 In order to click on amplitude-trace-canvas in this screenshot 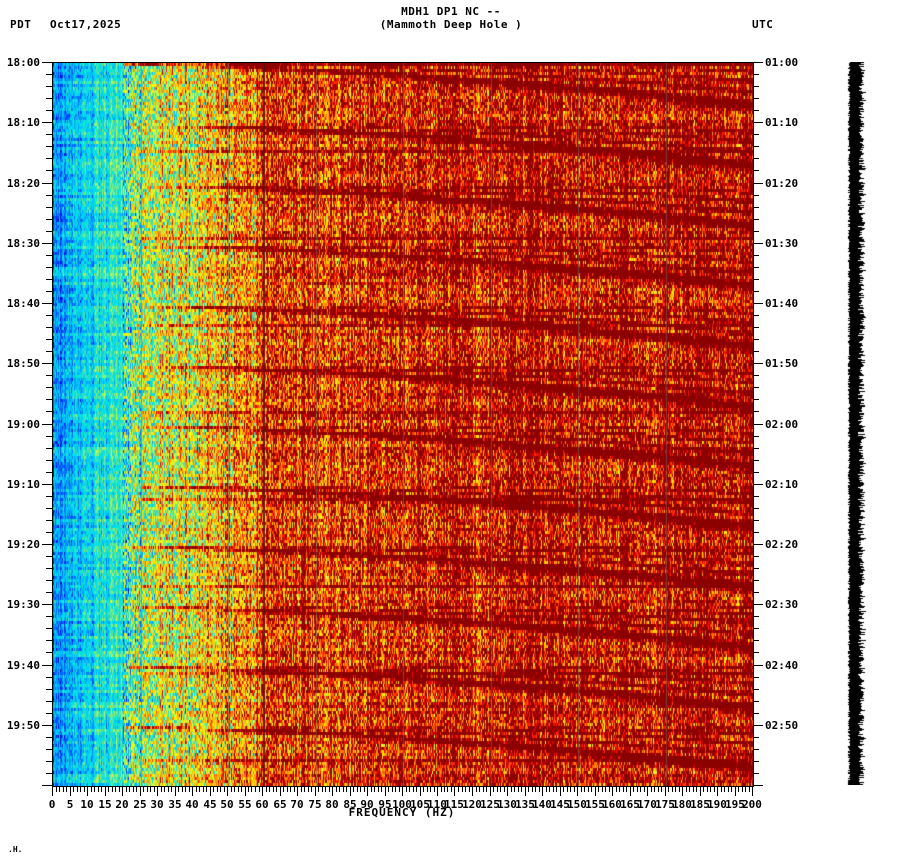, I will do `click(856, 423)`.